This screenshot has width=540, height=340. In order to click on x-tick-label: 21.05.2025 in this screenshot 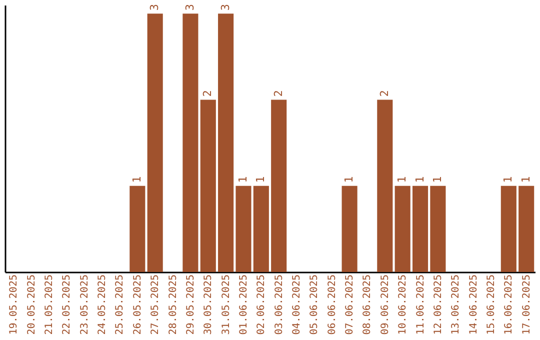, I will do `click(50, 304)`.